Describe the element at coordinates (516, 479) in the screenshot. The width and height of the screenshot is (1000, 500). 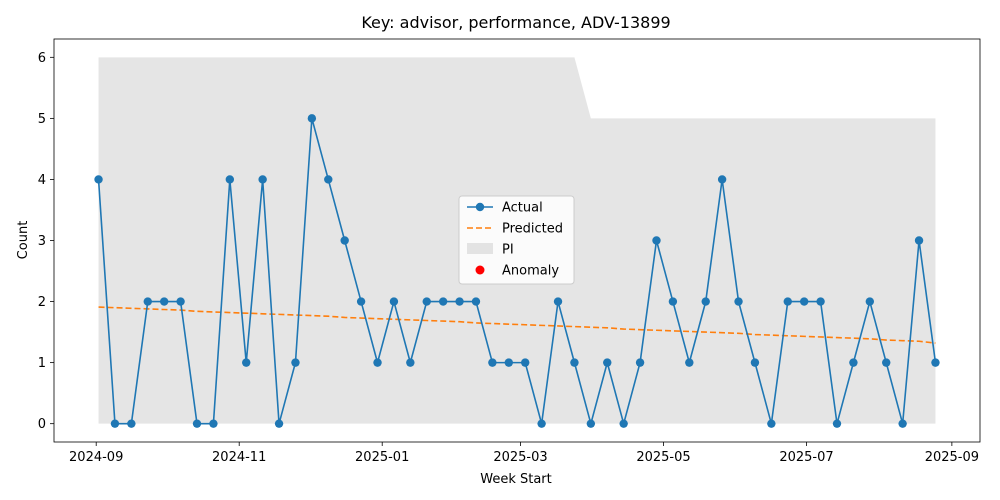
I see `x-axis-label: Week Start` at that location.